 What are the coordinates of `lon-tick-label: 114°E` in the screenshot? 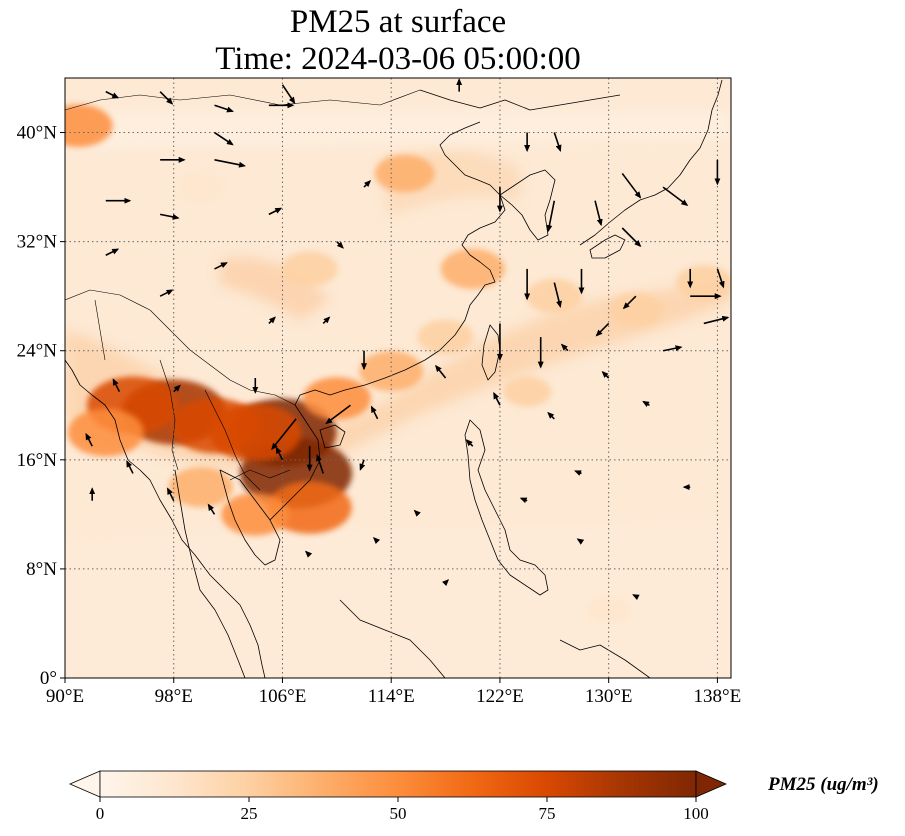 It's located at (391, 696).